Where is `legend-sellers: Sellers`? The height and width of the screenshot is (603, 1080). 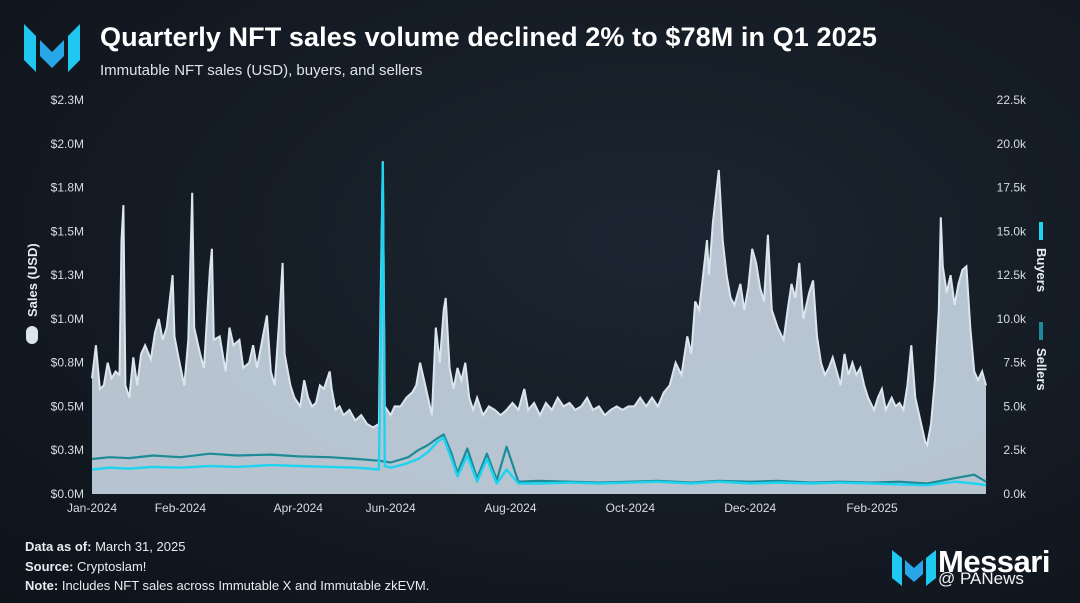
legend-sellers: Sellers is located at coordinates (1041, 356).